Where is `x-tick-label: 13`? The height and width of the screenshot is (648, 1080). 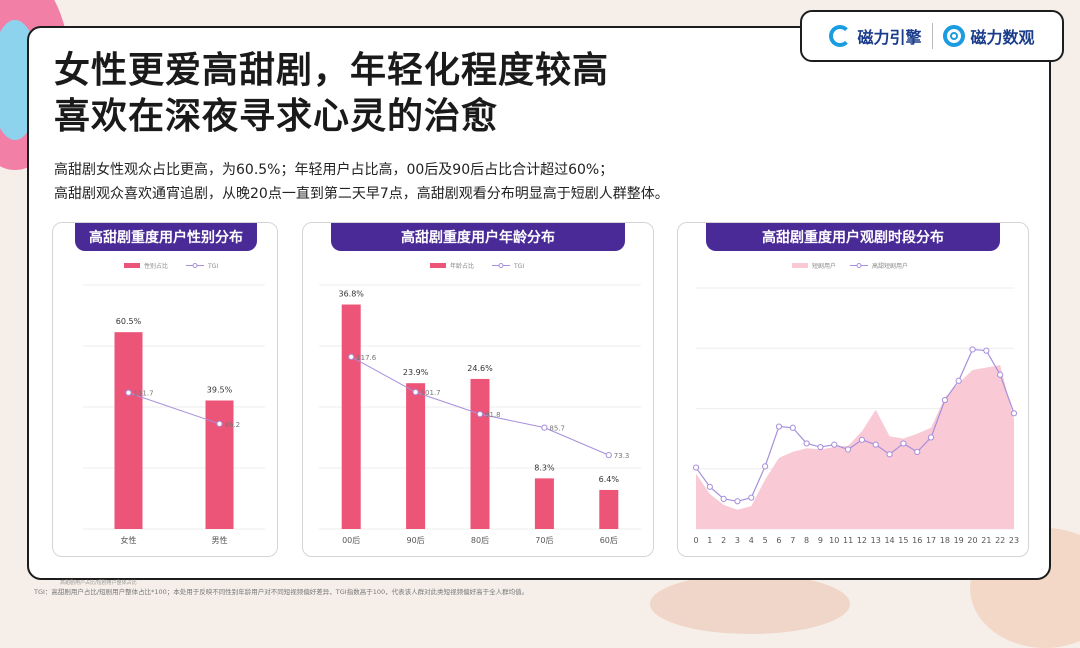 x-tick-label: 13 is located at coordinates (876, 540).